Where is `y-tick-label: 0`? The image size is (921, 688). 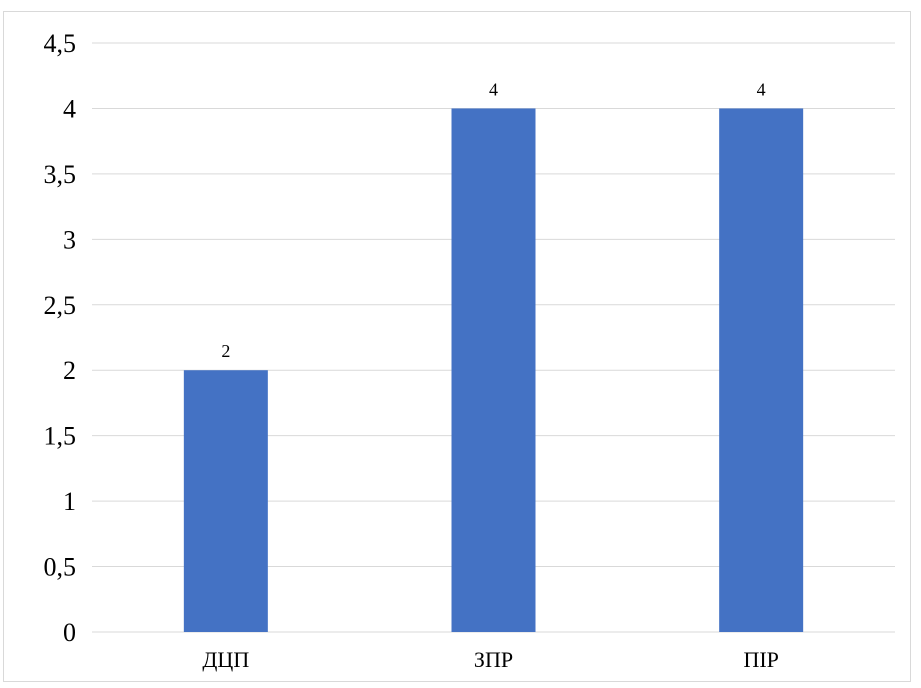
y-tick-label: 0 is located at coordinates (69, 632).